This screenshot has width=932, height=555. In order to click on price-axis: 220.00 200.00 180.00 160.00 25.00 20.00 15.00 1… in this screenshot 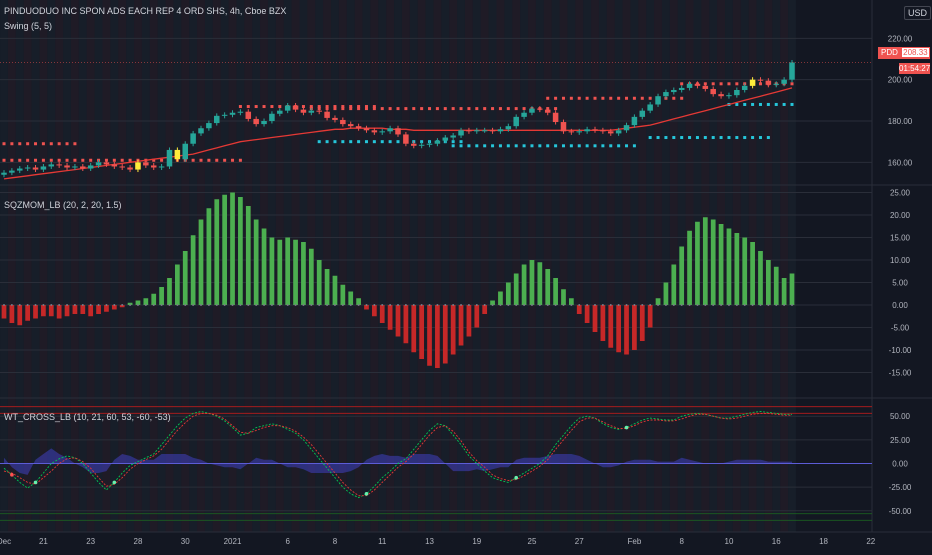, I will do `click(900, 274)`.